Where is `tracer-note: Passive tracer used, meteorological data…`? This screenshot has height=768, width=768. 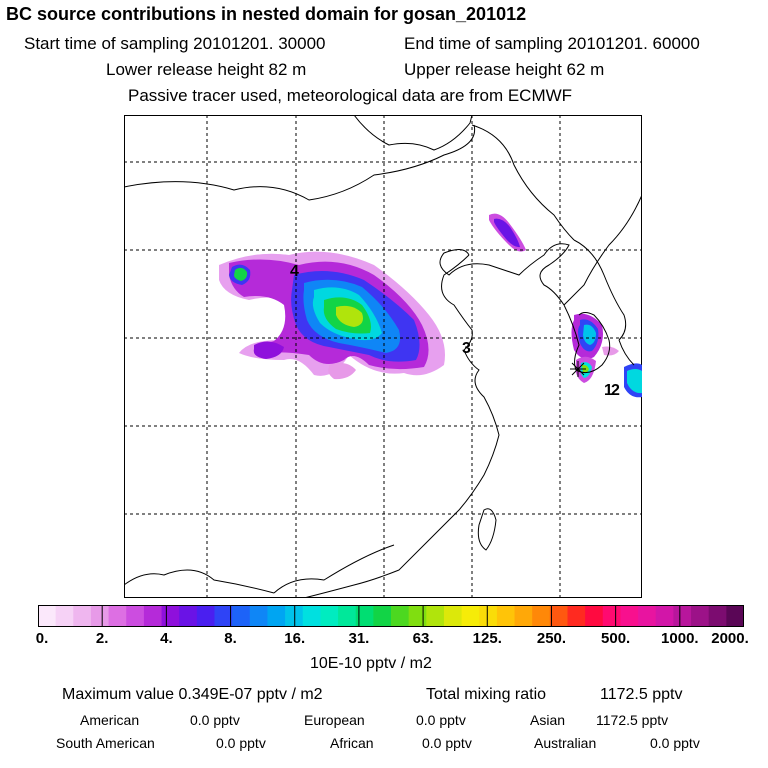
tracer-note: Passive tracer used, meteorological data… is located at coordinates (350, 95).